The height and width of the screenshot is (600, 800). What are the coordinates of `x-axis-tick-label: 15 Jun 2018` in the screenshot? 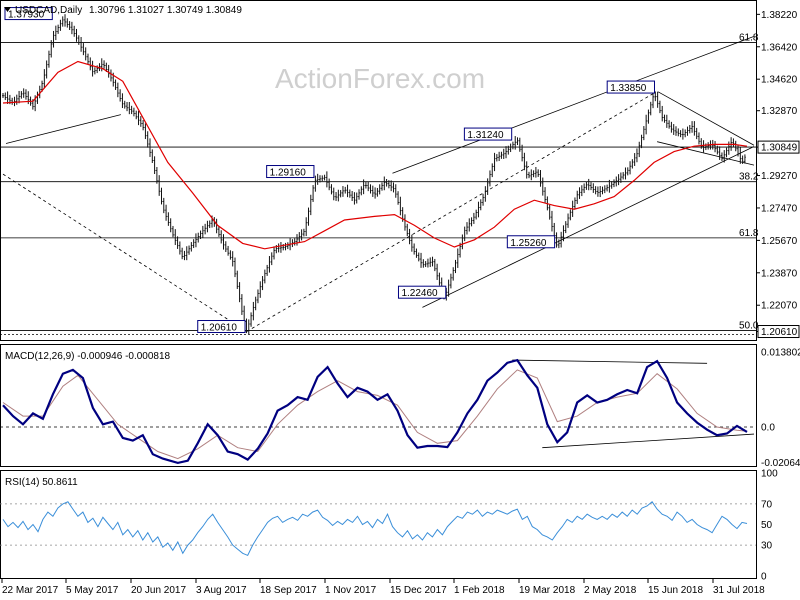 It's located at (675, 590).